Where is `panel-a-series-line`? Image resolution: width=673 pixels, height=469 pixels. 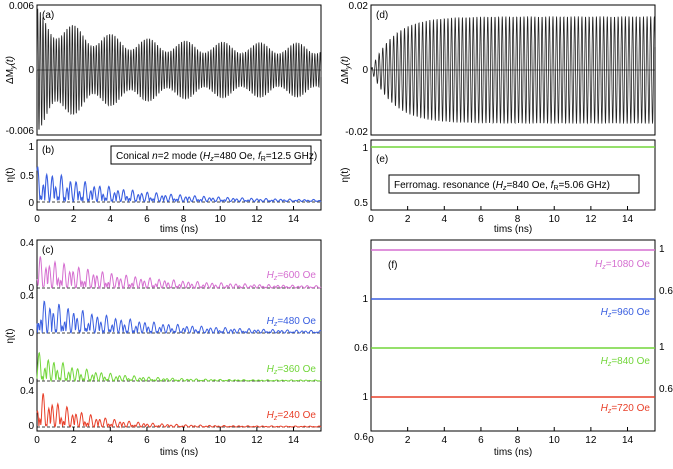
panel-a-series-line is located at coordinates (179, 69).